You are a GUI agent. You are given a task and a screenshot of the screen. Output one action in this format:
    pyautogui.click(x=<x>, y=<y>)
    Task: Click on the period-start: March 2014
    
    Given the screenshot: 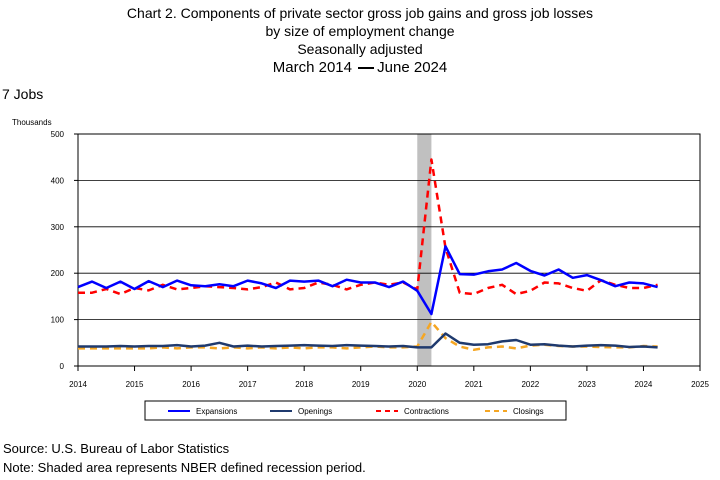 What is the action you would take?
    pyautogui.click(x=312, y=67)
    